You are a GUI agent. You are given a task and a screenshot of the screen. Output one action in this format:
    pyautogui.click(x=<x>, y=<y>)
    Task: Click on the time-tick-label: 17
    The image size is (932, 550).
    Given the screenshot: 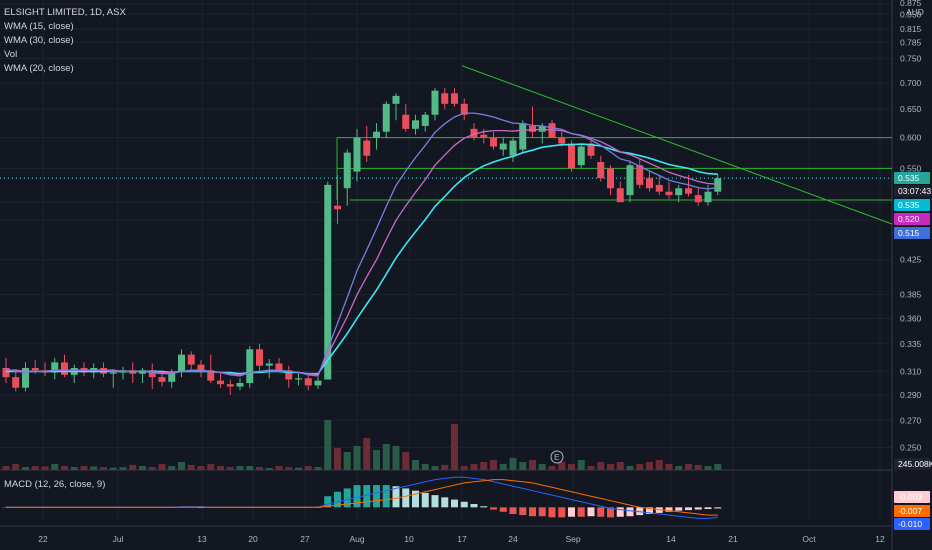 What is the action you would take?
    pyautogui.click(x=462, y=539)
    